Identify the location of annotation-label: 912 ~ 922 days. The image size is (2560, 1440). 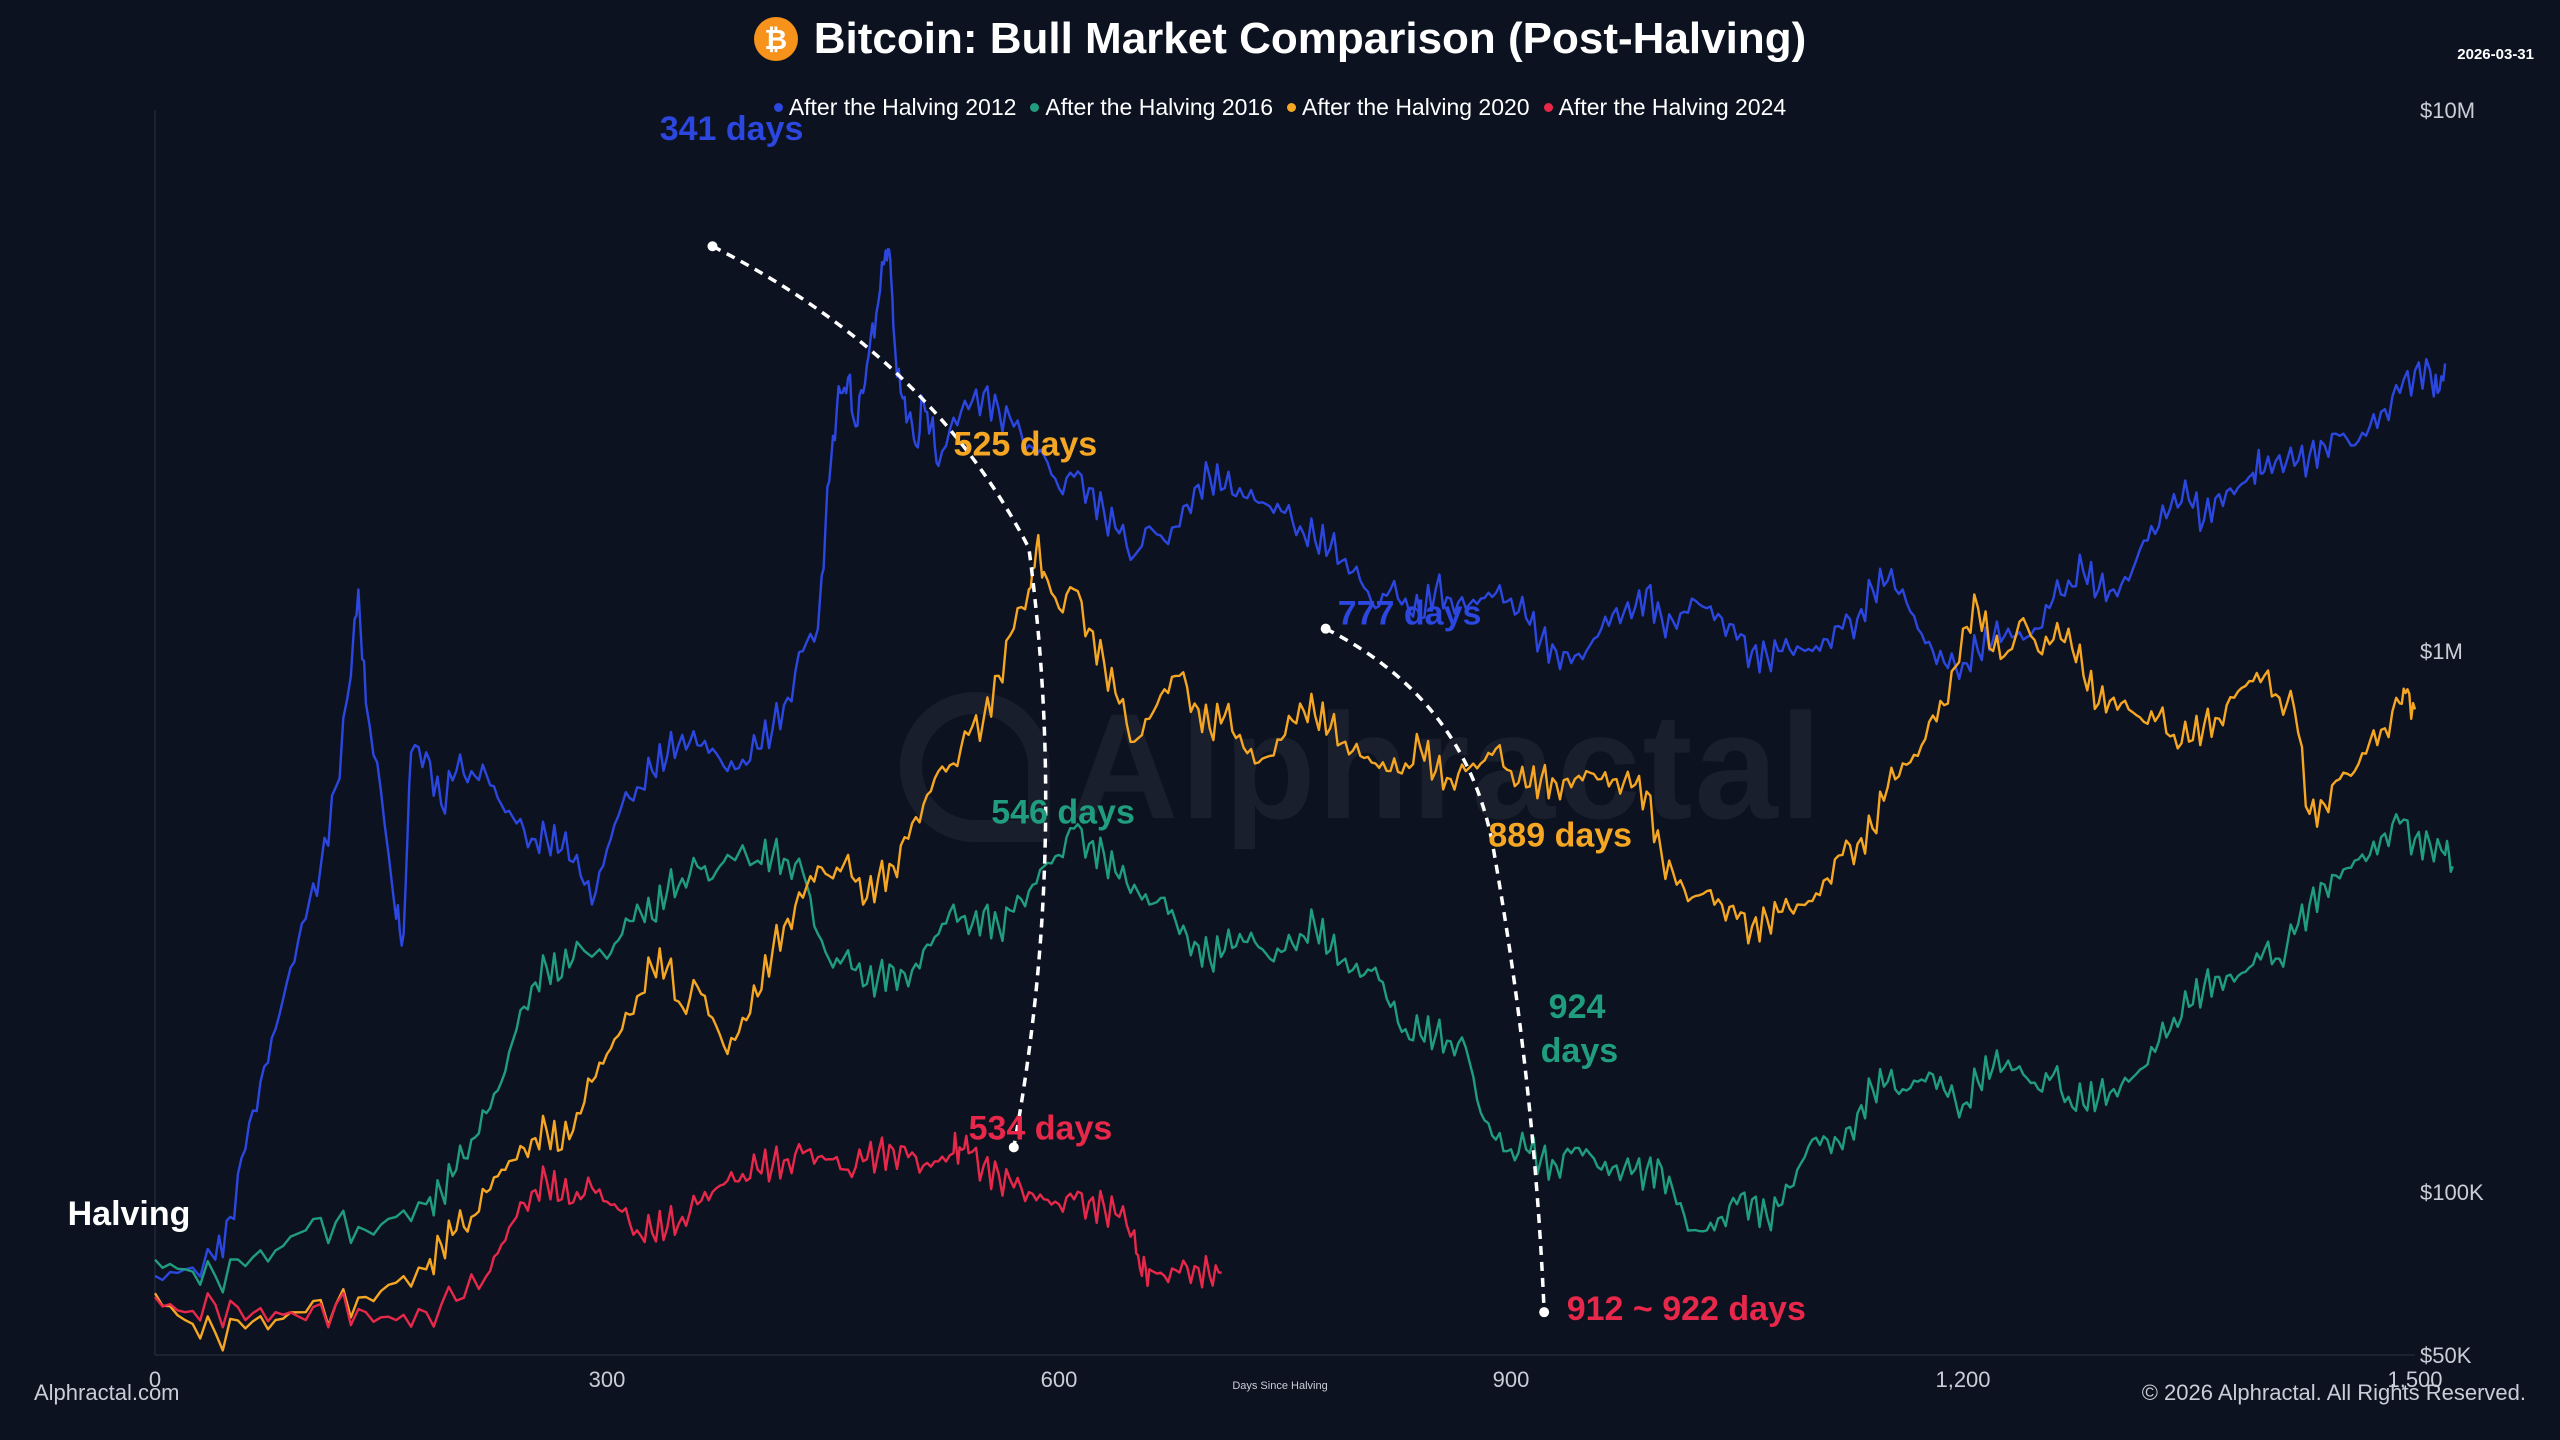
(1686, 1309).